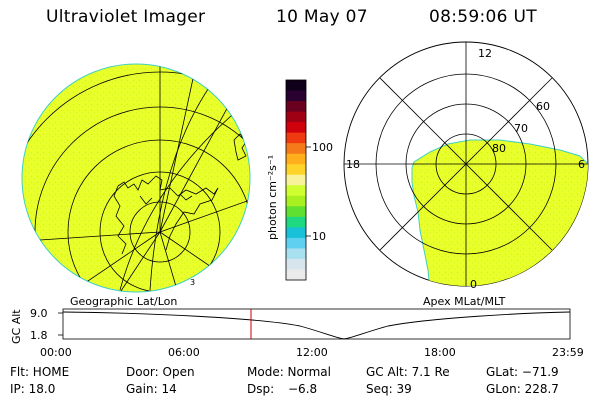 This screenshot has width=600, height=400. I want to click on mlt-18-label: 18, so click(353, 164).